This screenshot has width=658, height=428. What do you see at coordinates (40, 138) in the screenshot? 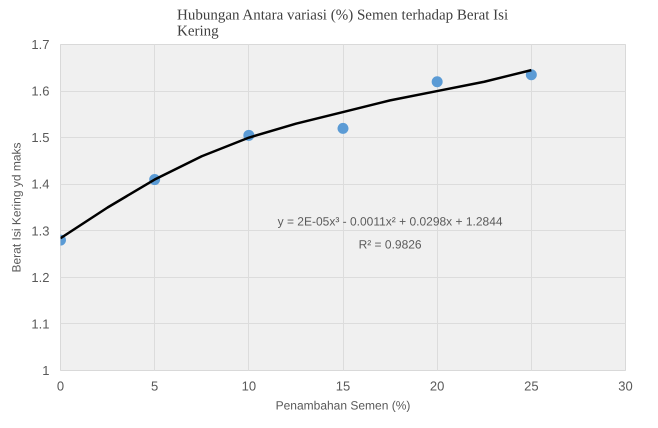
I see `y-tick-label: 1.5` at bounding box center [40, 138].